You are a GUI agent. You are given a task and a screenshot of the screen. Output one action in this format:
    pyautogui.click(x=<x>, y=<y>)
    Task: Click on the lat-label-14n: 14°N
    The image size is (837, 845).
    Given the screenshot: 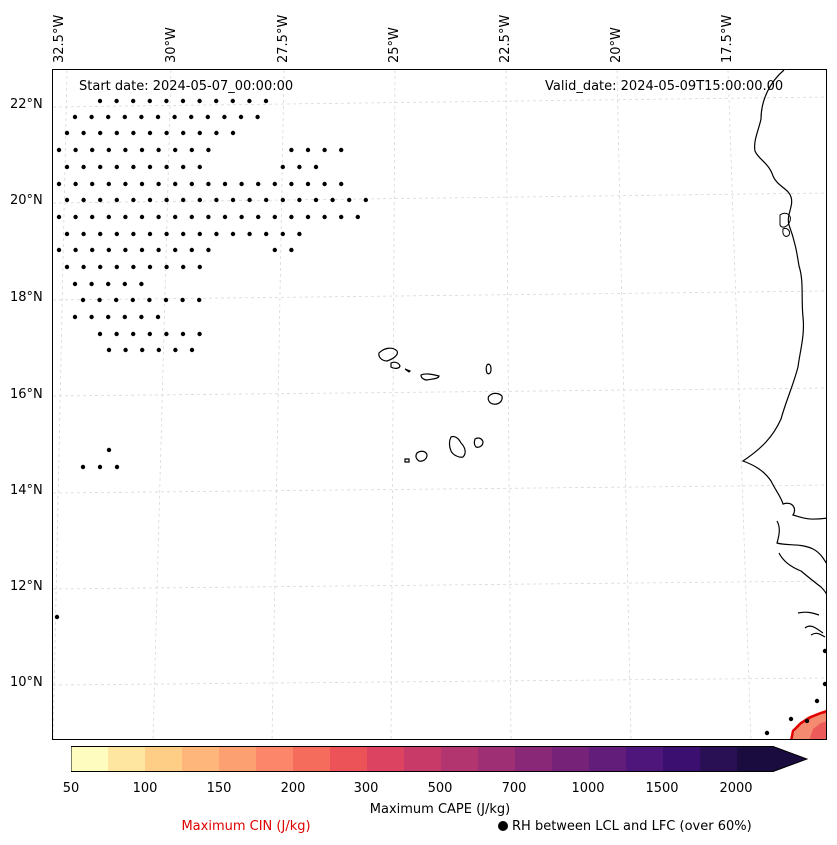 What is the action you would take?
    pyautogui.click(x=26, y=490)
    